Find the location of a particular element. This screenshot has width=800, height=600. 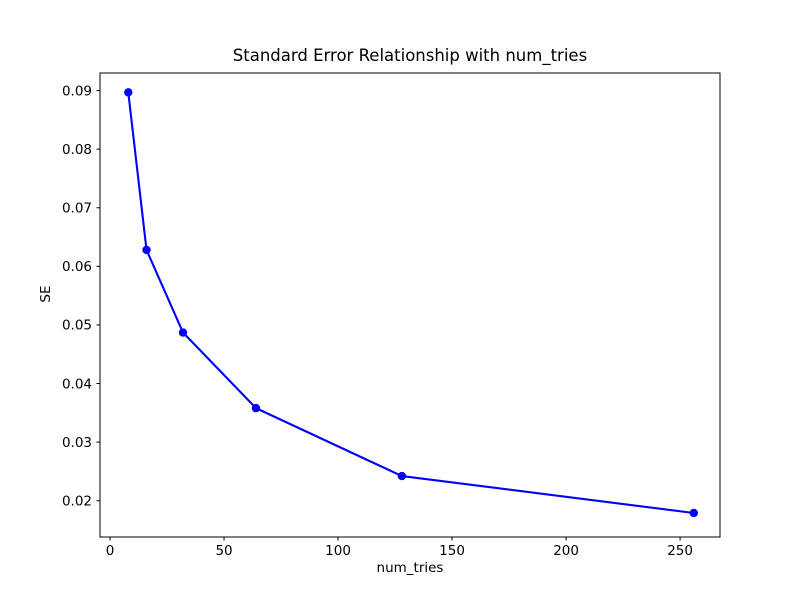

x-tick-label: 50 is located at coordinates (223, 551).